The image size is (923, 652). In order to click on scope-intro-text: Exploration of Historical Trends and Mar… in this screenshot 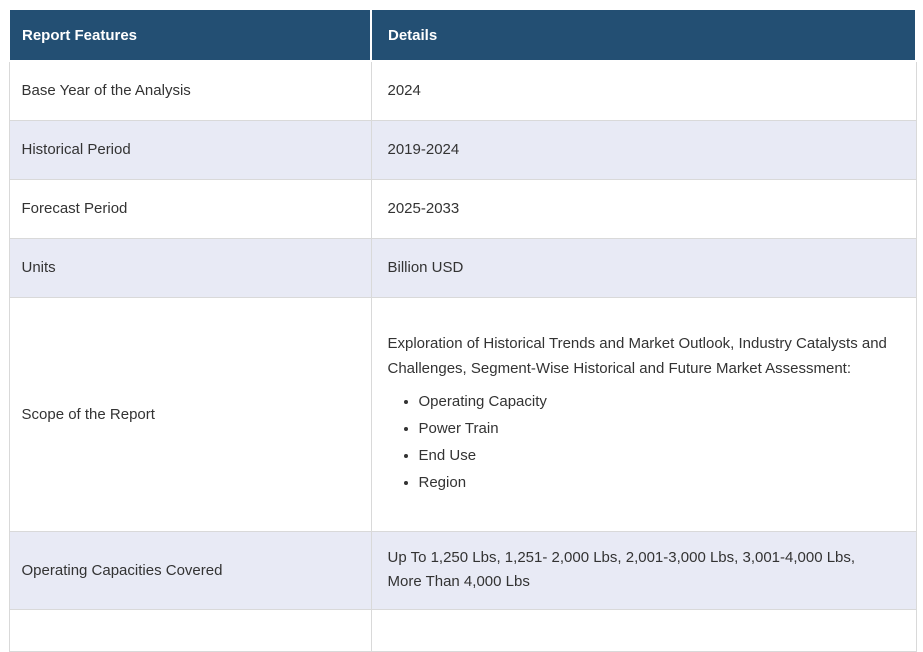, I will do `click(637, 355)`.